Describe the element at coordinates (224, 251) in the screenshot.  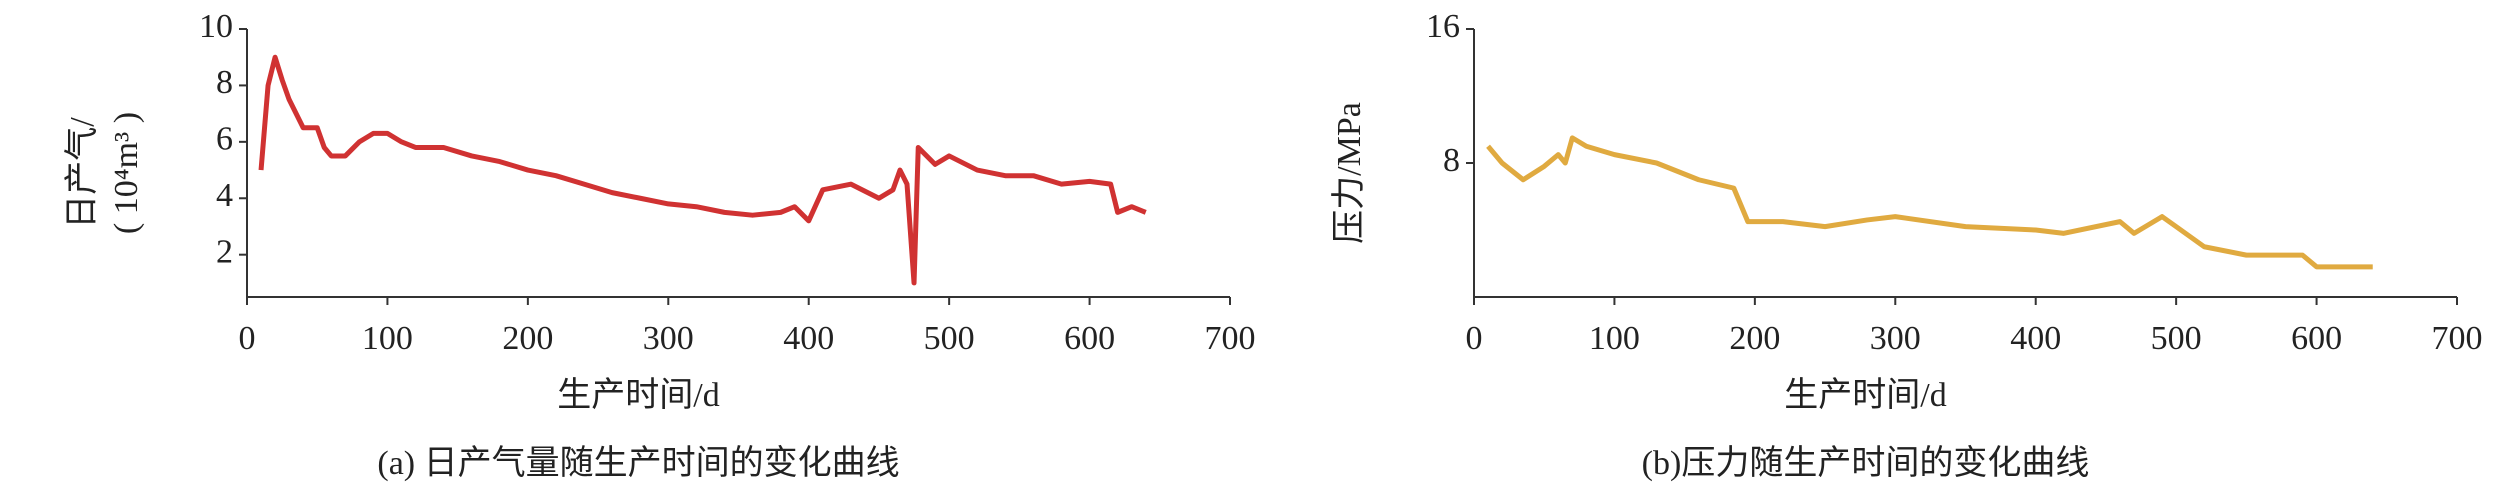
I see `y-tick-label: 2` at that location.